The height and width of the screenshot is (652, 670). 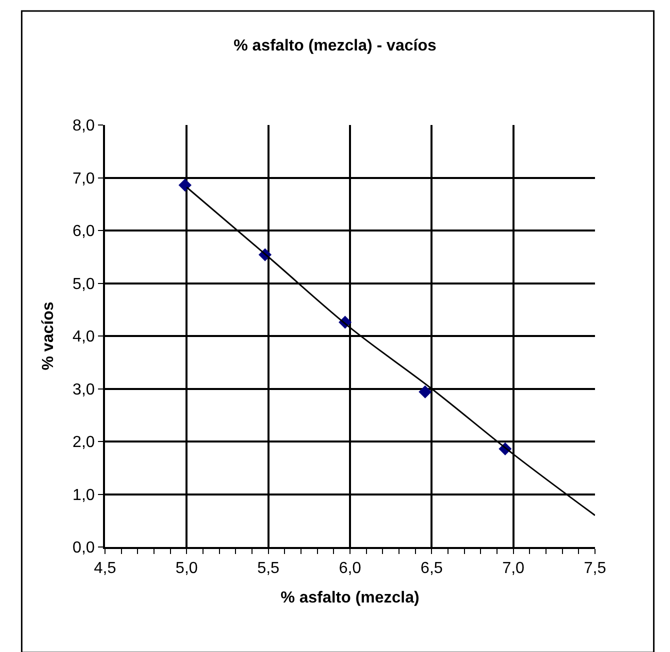 What do you see at coordinates (350, 569) in the screenshot?
I see `x-tick-label: 6,0` at bounding box center [350, 569].